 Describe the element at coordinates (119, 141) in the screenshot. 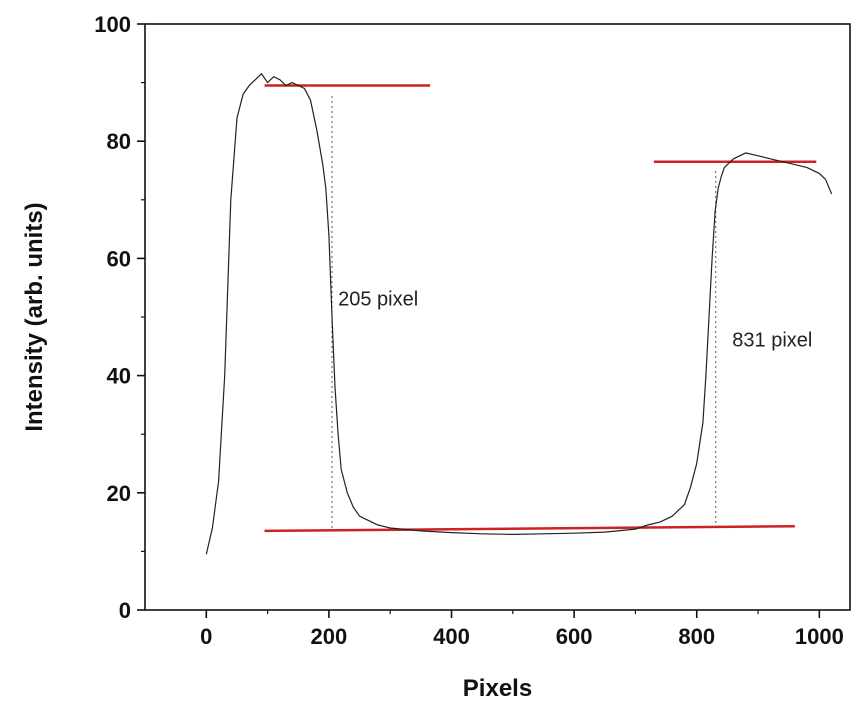

I see `y-tick-label: 80` at that location.